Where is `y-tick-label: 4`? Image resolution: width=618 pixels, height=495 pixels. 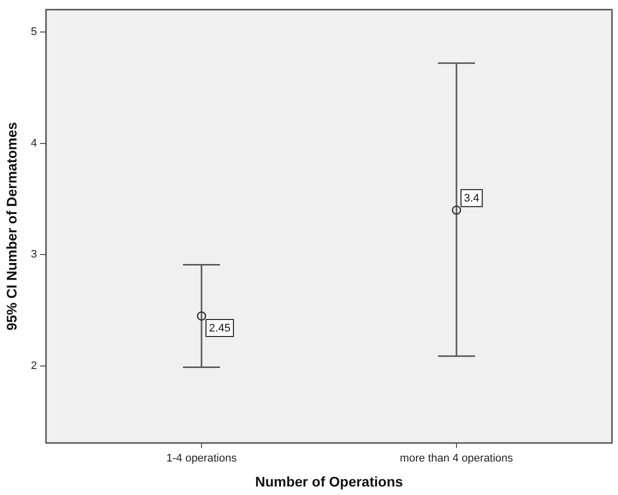
y-tick-label: 4 is located at coordinates (33, 143).